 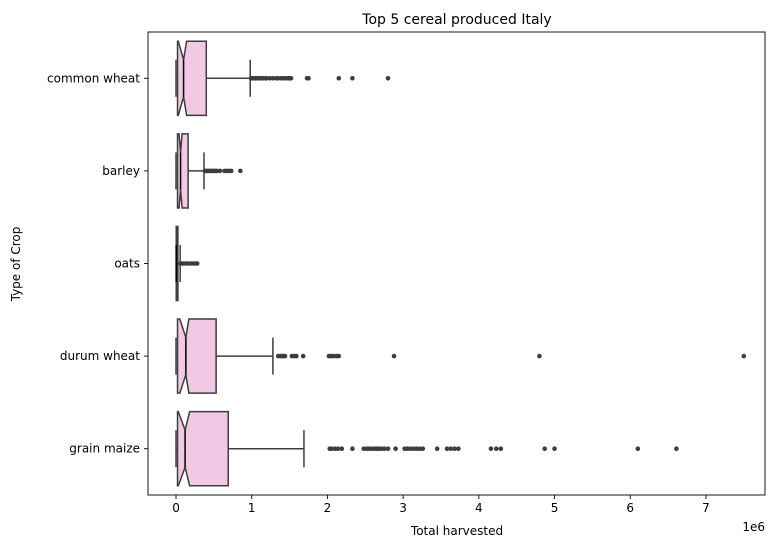 What do you see at coordinates (16, 265) in the screenshot?
I see `y-axis-label: Type of Crop` at bounding box center [16, 265].